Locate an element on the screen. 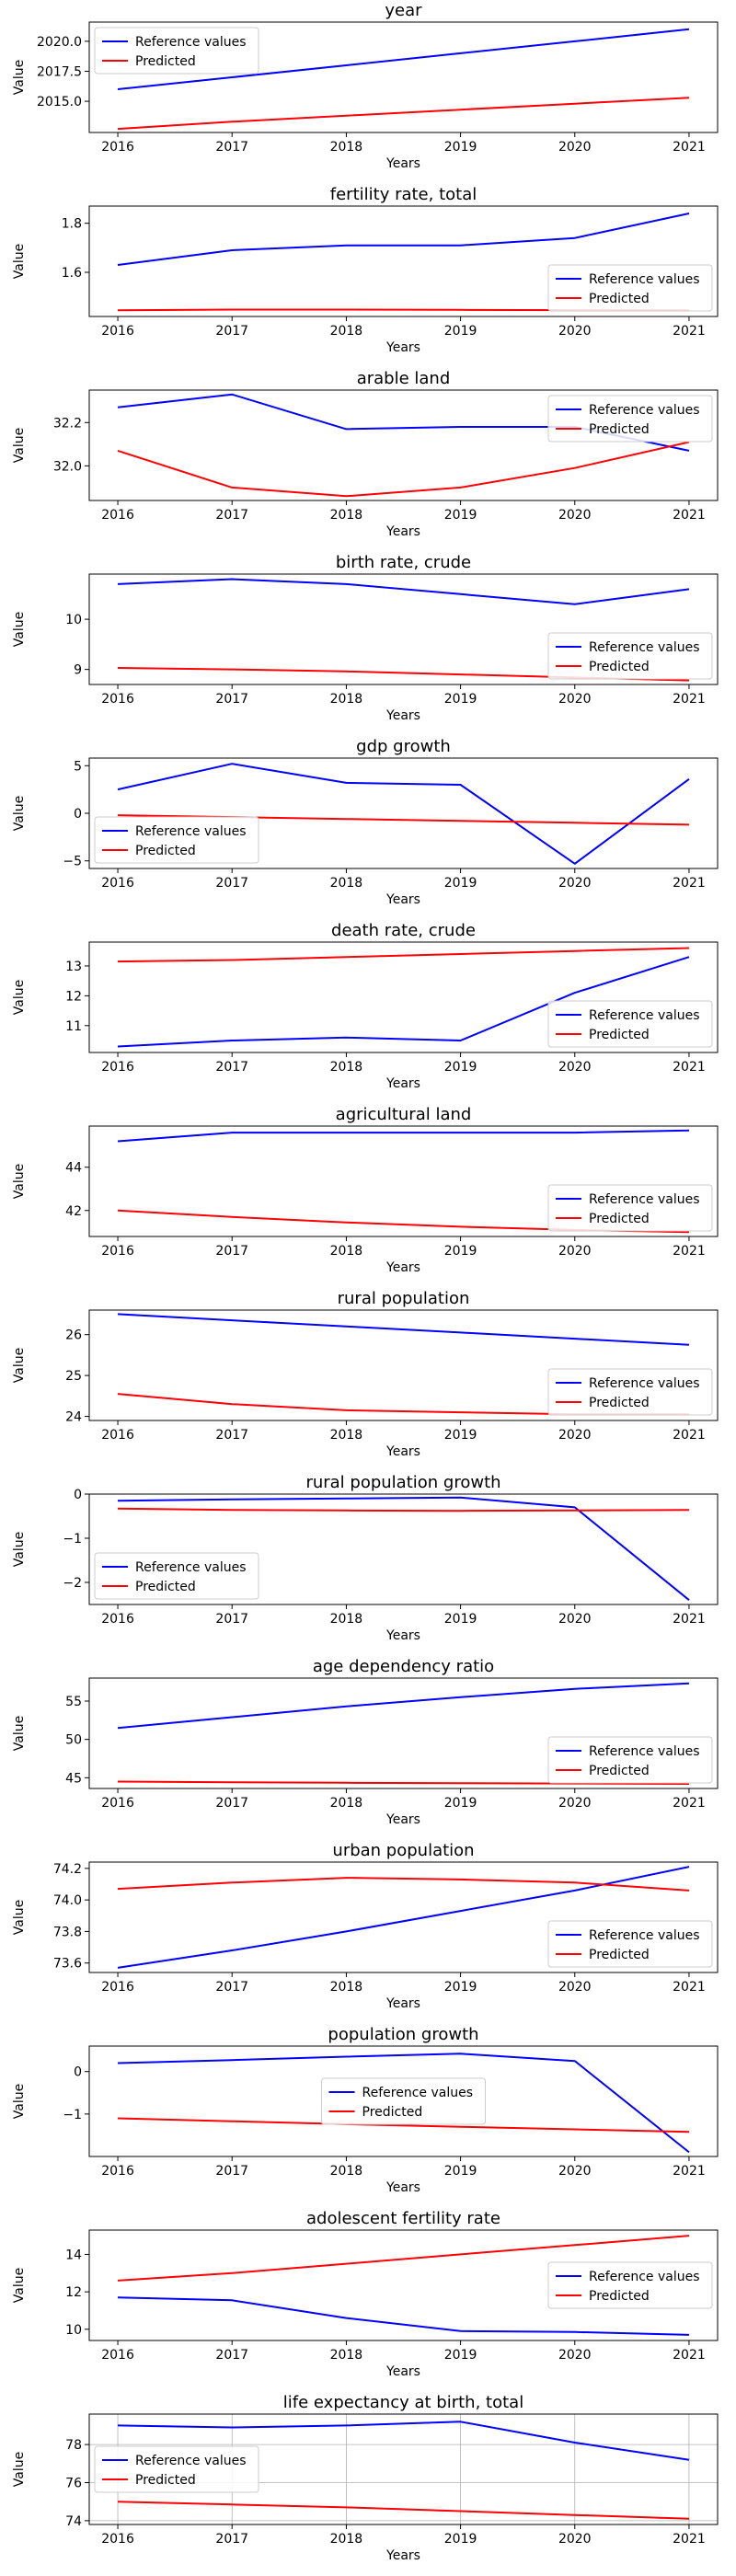  y-tick-label: 12 is located at coordinates (73, 2292).